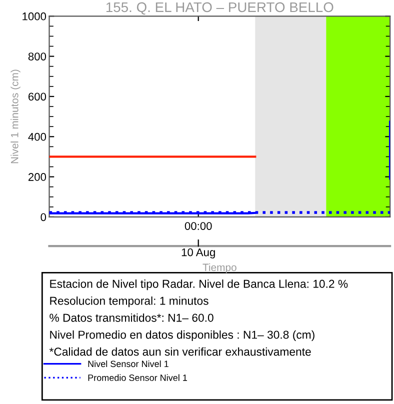  What do you see at coordinates (220, 8) in the screenshot?
I see `chart-title: 155. Q. EL HATO – PUERTO BELLO` at bounding box center [220, 8].